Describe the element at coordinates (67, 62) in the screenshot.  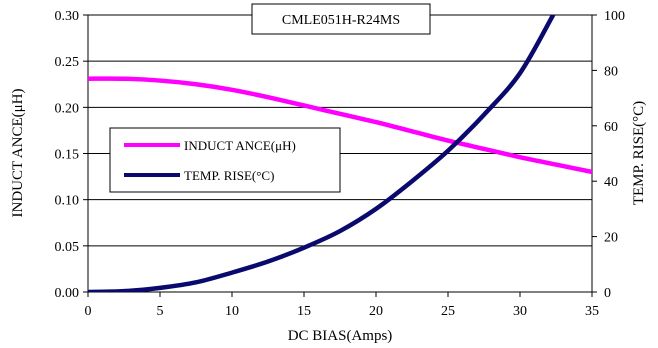
I see `y-left-tick-label: 0.25` at that location.